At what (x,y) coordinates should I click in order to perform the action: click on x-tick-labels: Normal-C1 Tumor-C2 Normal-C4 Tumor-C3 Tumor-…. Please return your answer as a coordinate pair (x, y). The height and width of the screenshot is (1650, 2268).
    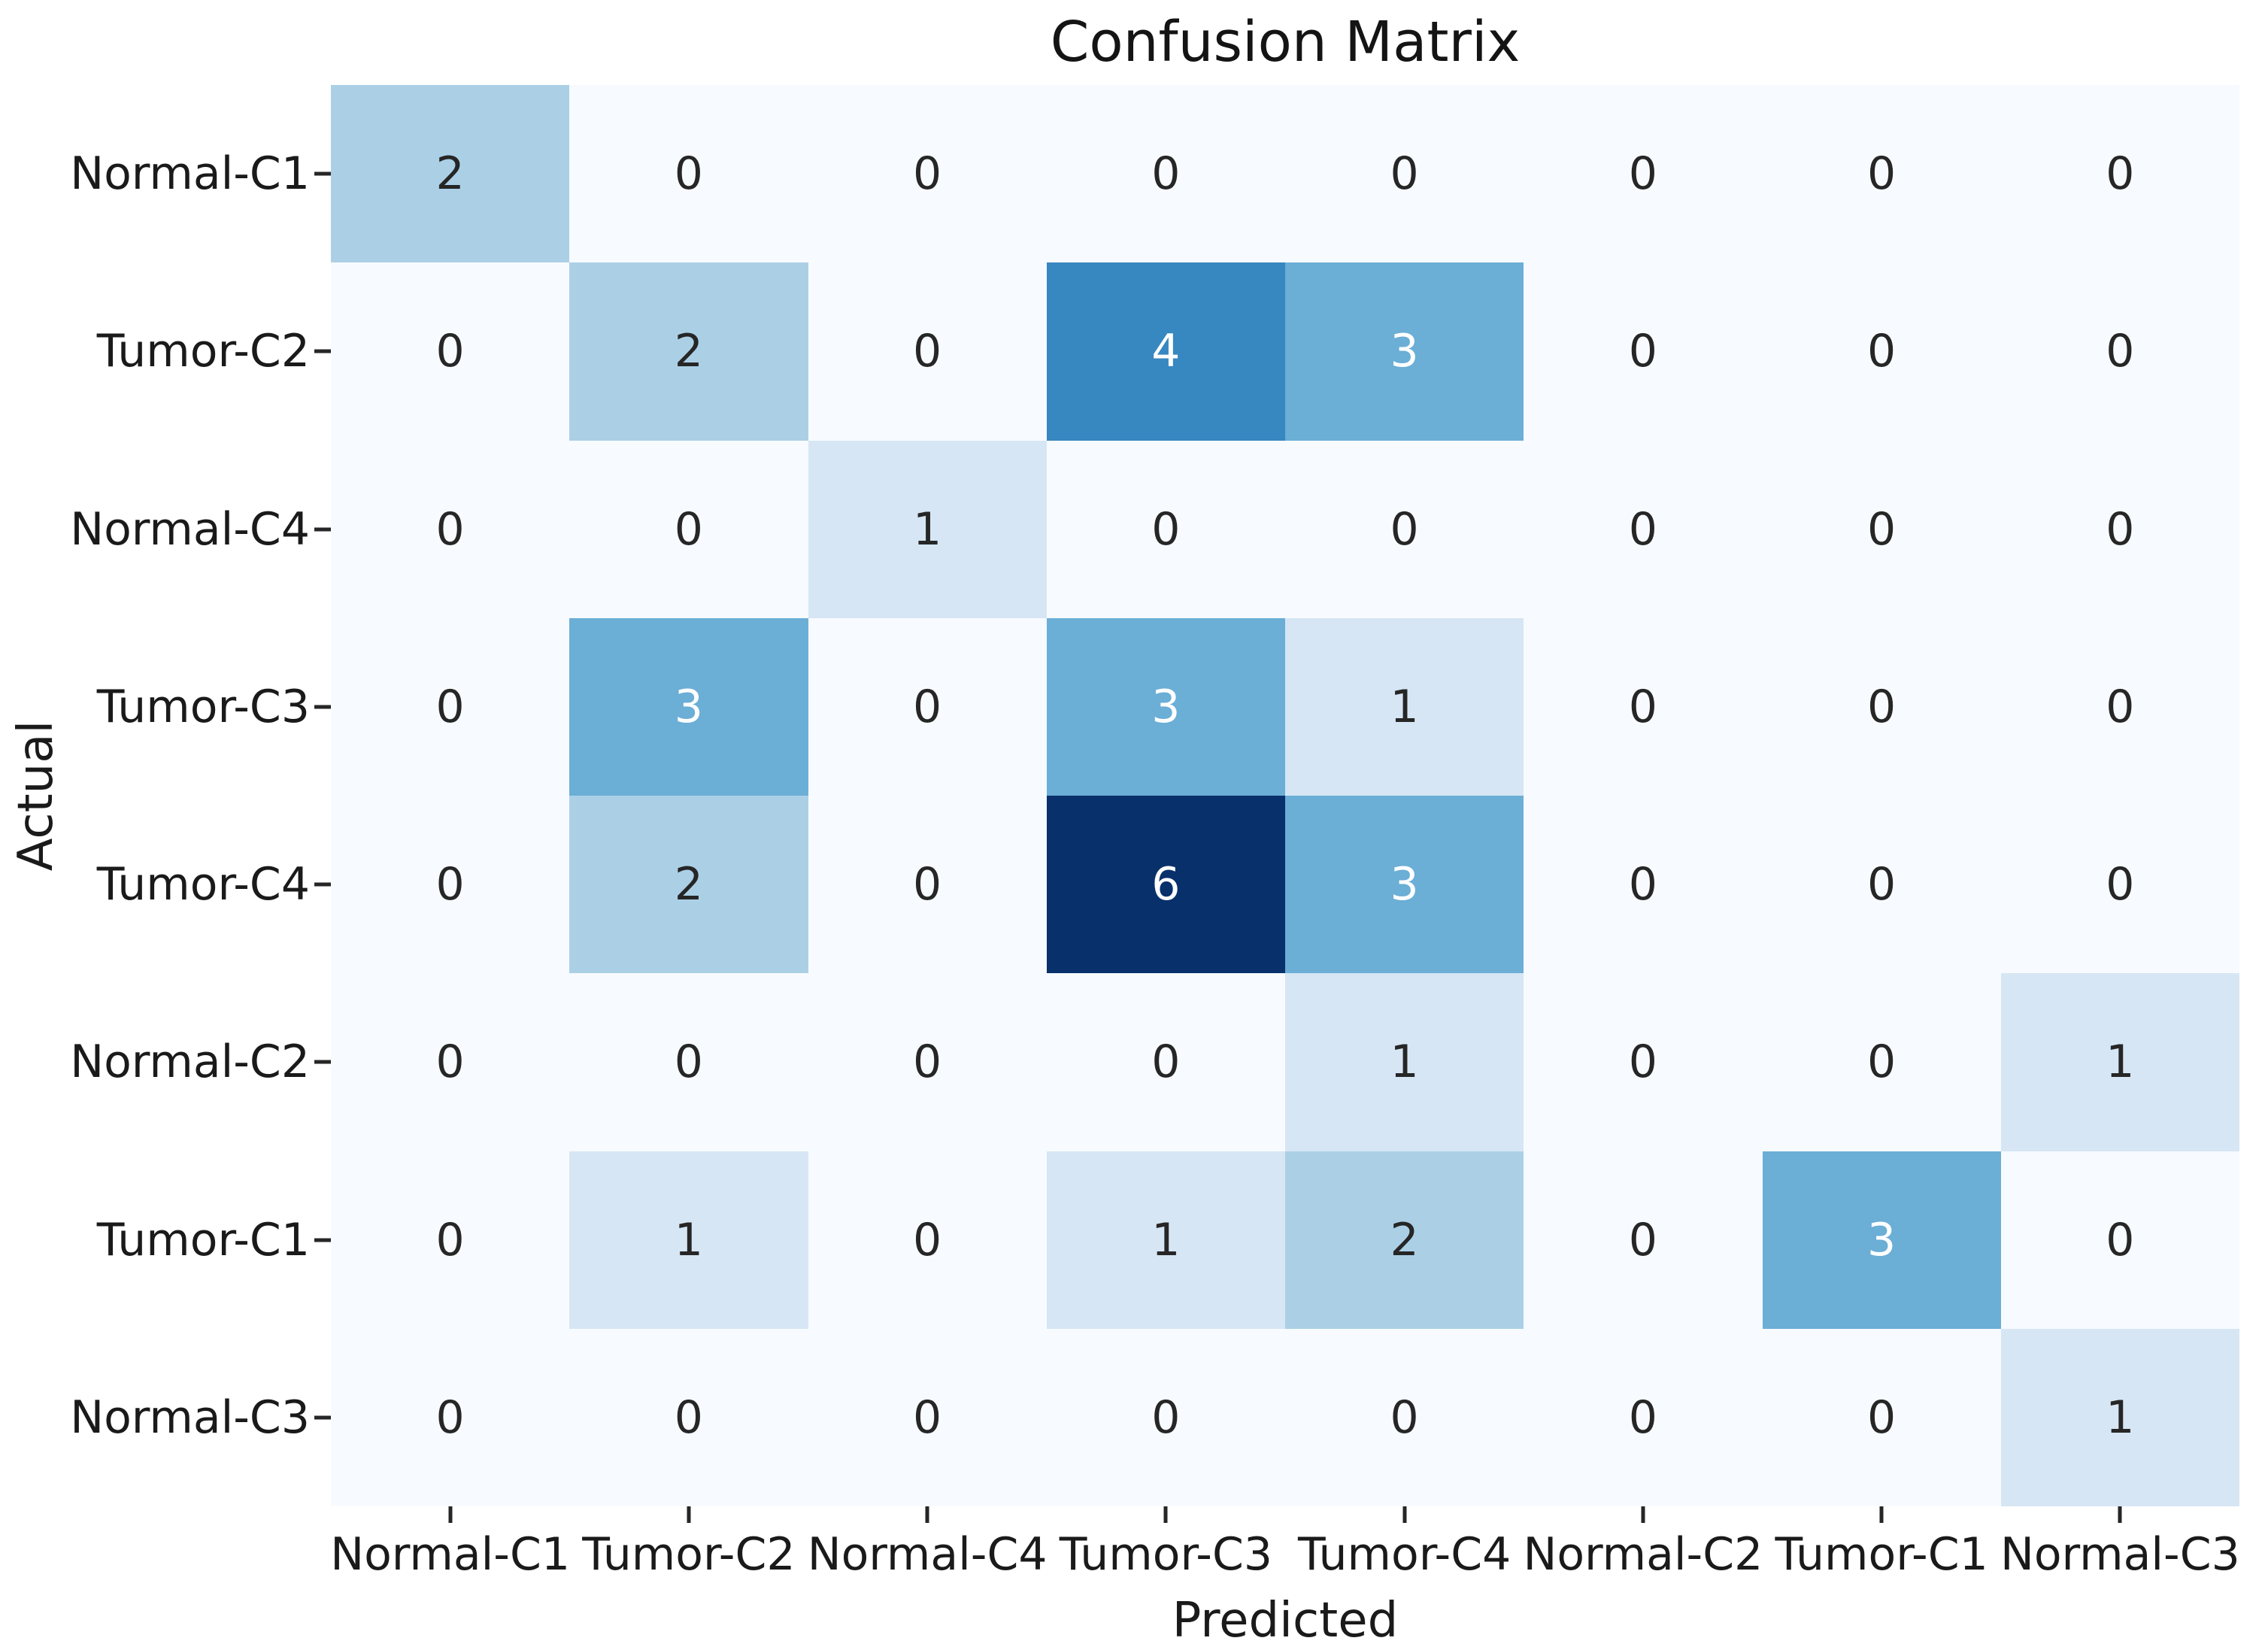
    Looking at the image, I should click on (1285, 1554).